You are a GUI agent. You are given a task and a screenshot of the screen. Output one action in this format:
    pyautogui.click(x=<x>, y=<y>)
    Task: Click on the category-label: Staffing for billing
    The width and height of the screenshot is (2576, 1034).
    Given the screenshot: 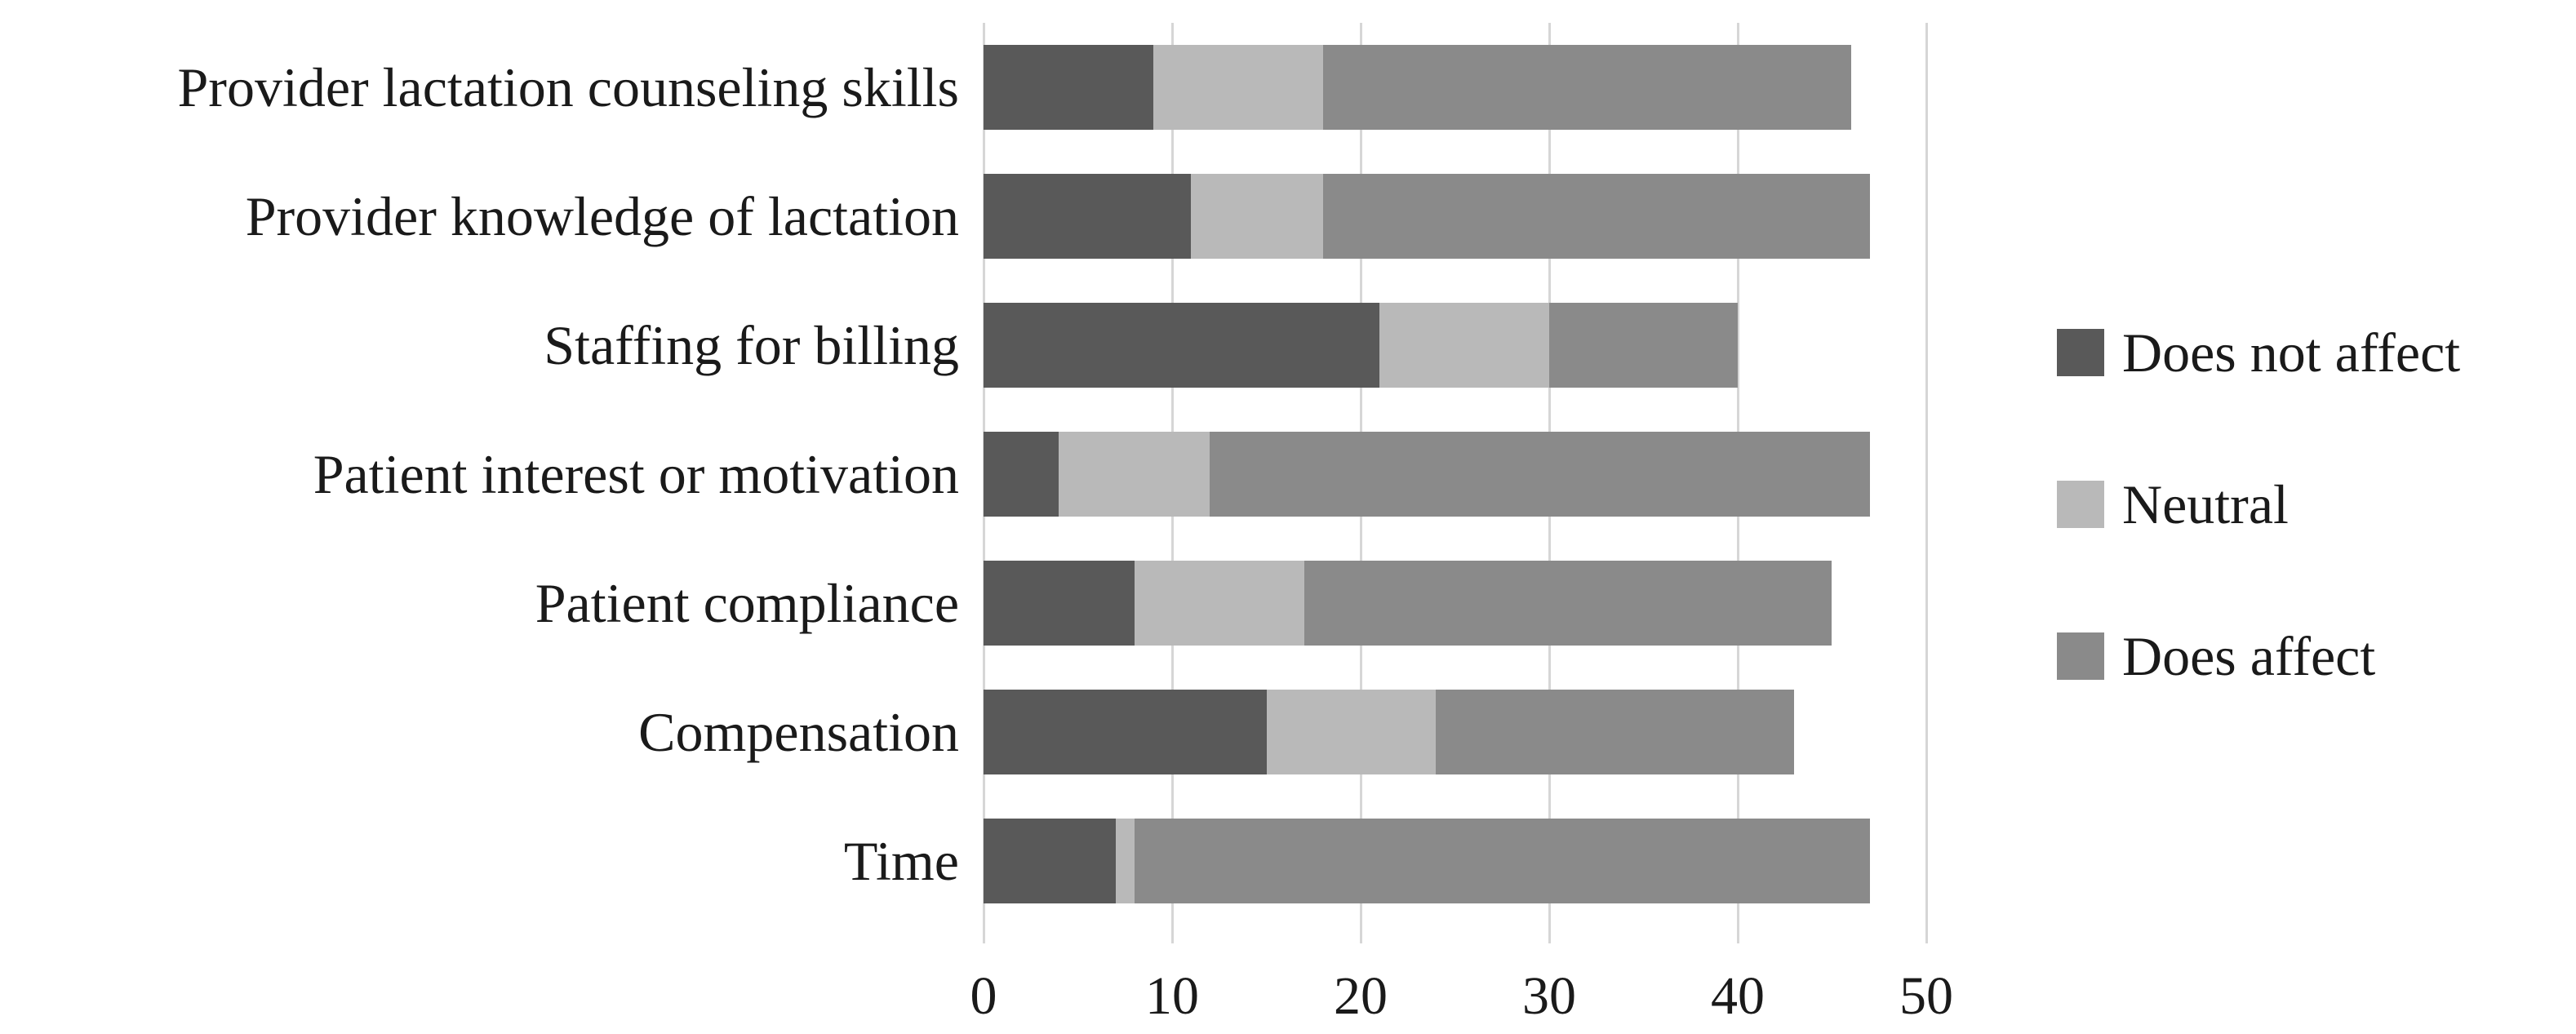 What is the action you would take?
    pyautogui.click(x=751, y=345)
    